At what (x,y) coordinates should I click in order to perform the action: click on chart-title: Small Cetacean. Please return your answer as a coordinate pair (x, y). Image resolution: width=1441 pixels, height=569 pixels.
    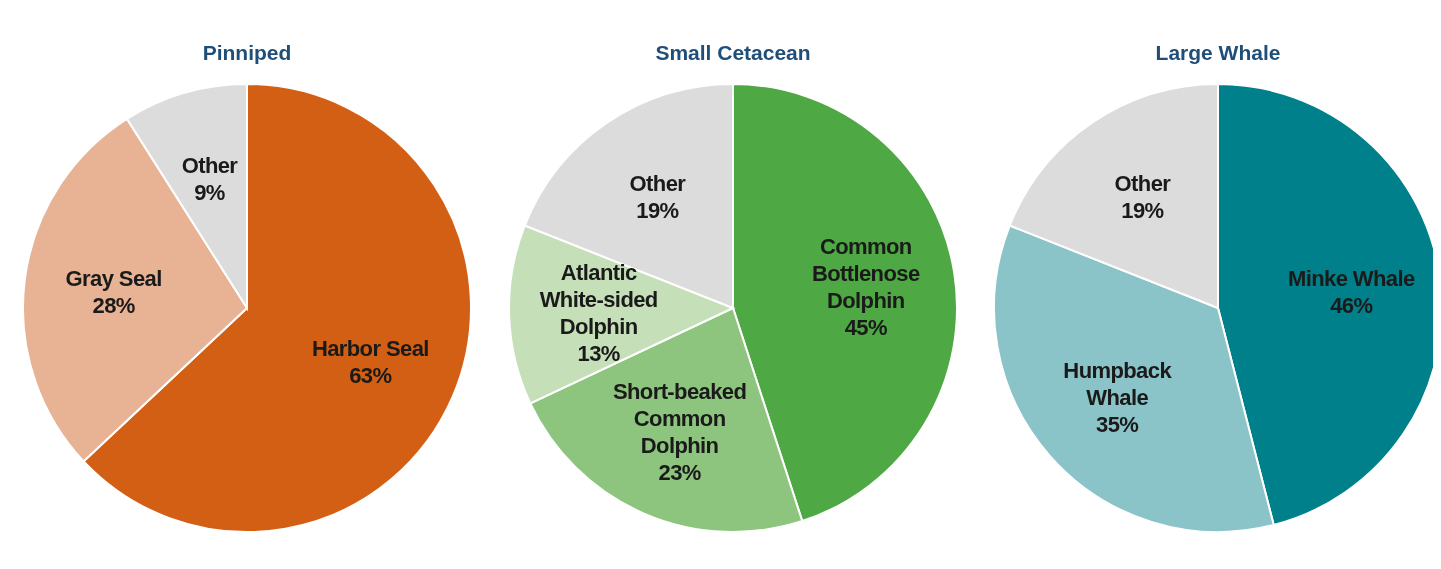
    Looking at the image, I should click on (733, 52).